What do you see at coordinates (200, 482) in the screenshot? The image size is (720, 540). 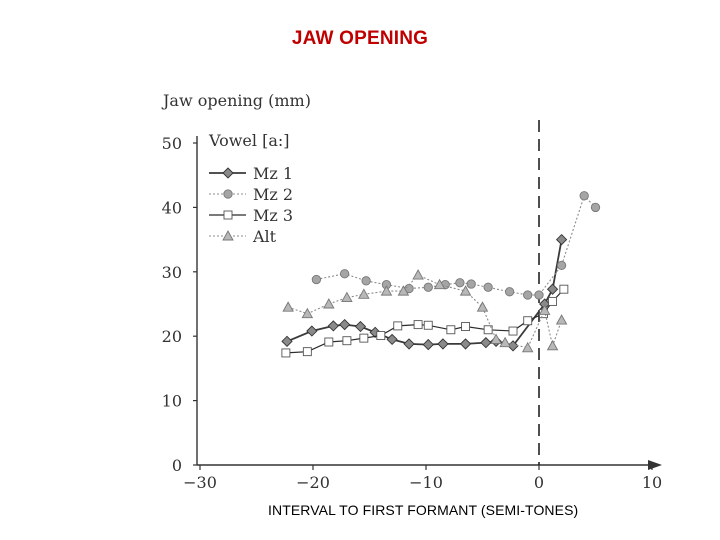 I see `x-tick-label: −30` at bounding box center [200, 482].